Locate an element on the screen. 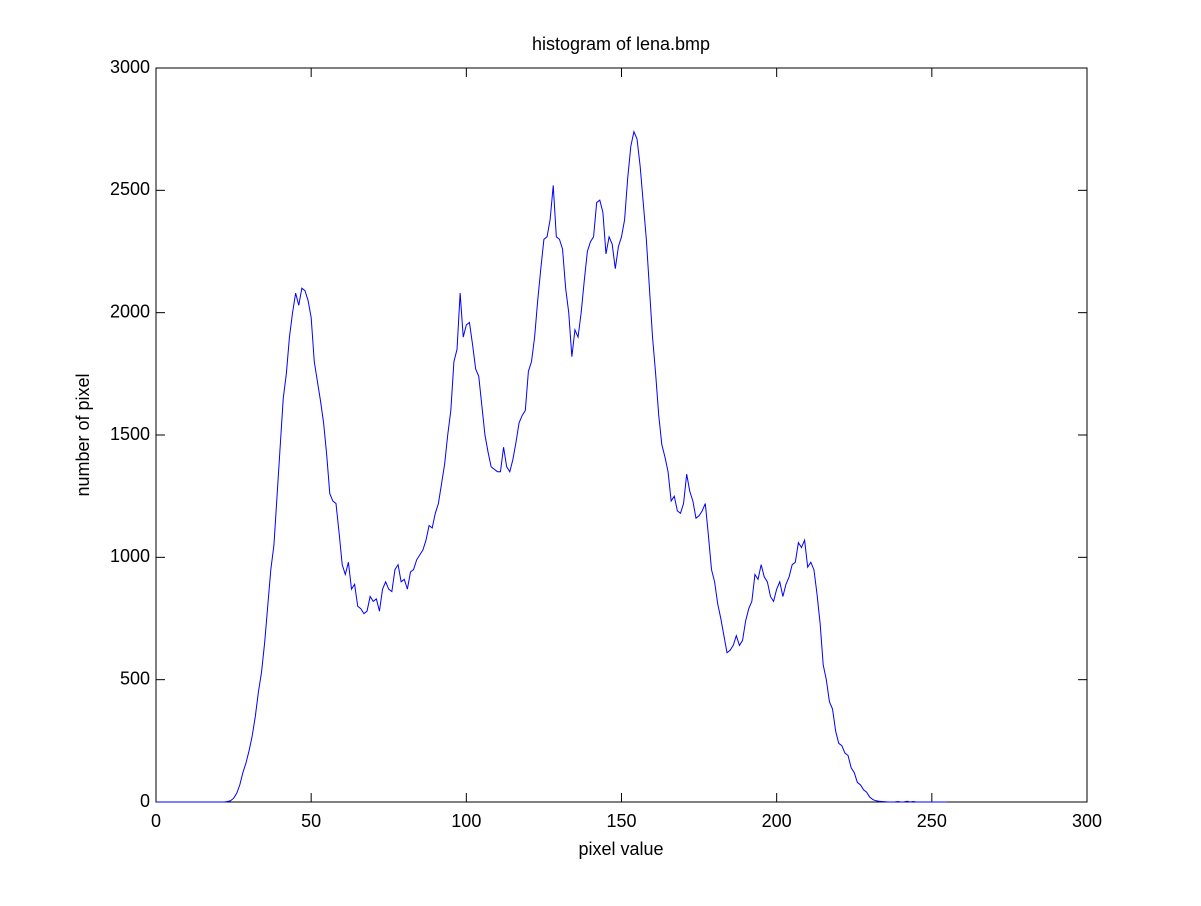  x-tick-label: 0 is located at coordinates (156, 821).